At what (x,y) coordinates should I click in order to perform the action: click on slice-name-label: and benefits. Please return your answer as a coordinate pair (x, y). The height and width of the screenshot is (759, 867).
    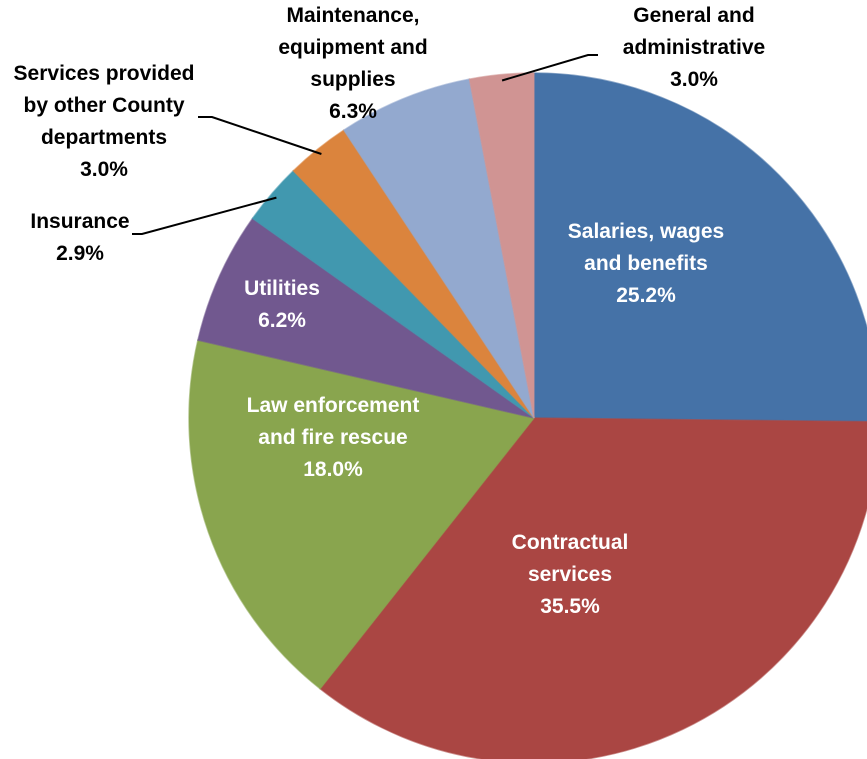
    Looking at the image, I should click on (646, 263).